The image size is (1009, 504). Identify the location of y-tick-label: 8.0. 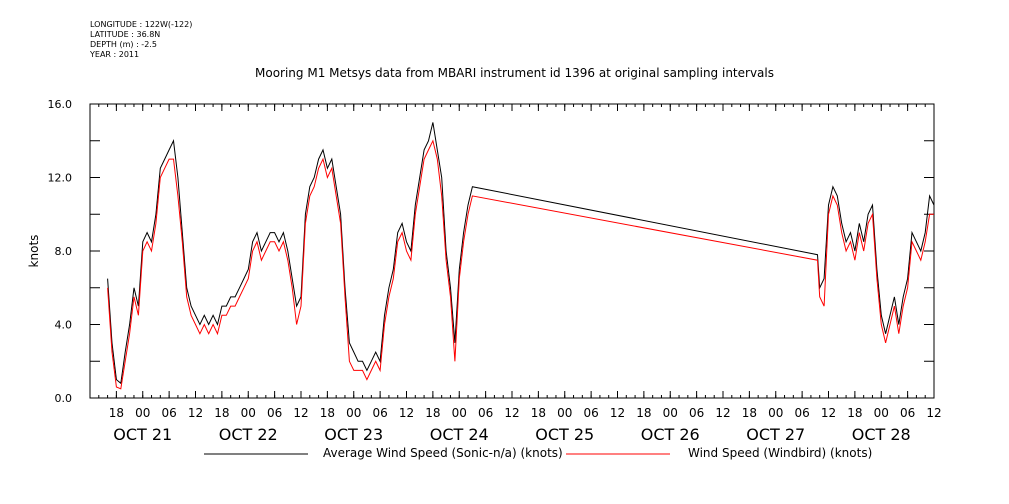
(64, 251).